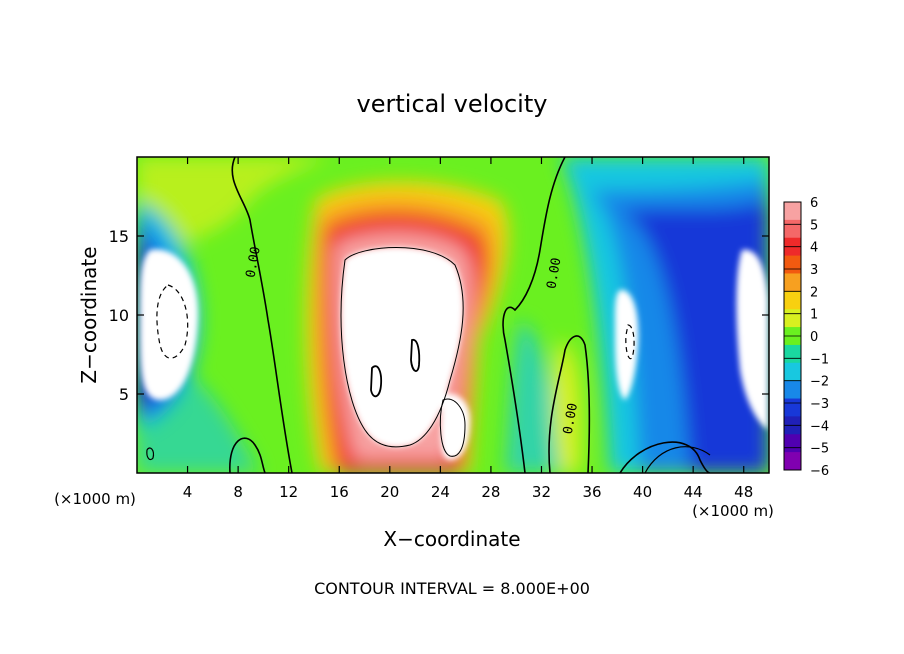 The height and width of the screenshot is (654, 904). I want to click on colorbar-label: 1, so click(814, 315).